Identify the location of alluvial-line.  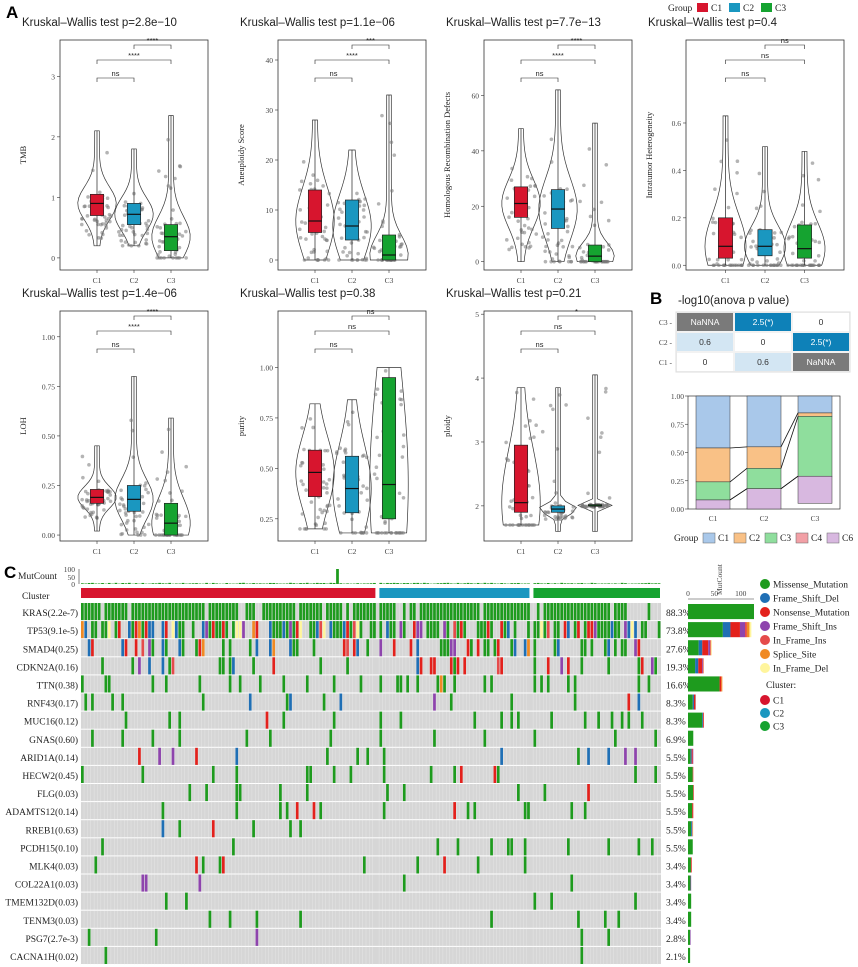
(738, 475).